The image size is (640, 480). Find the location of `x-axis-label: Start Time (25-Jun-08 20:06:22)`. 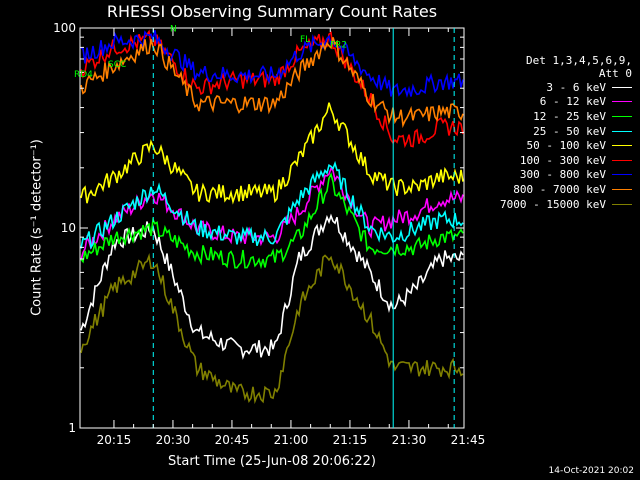

x-axis-label: Start Time (25-Jun-08 20:06:22) is located at coordinates (272, 461).